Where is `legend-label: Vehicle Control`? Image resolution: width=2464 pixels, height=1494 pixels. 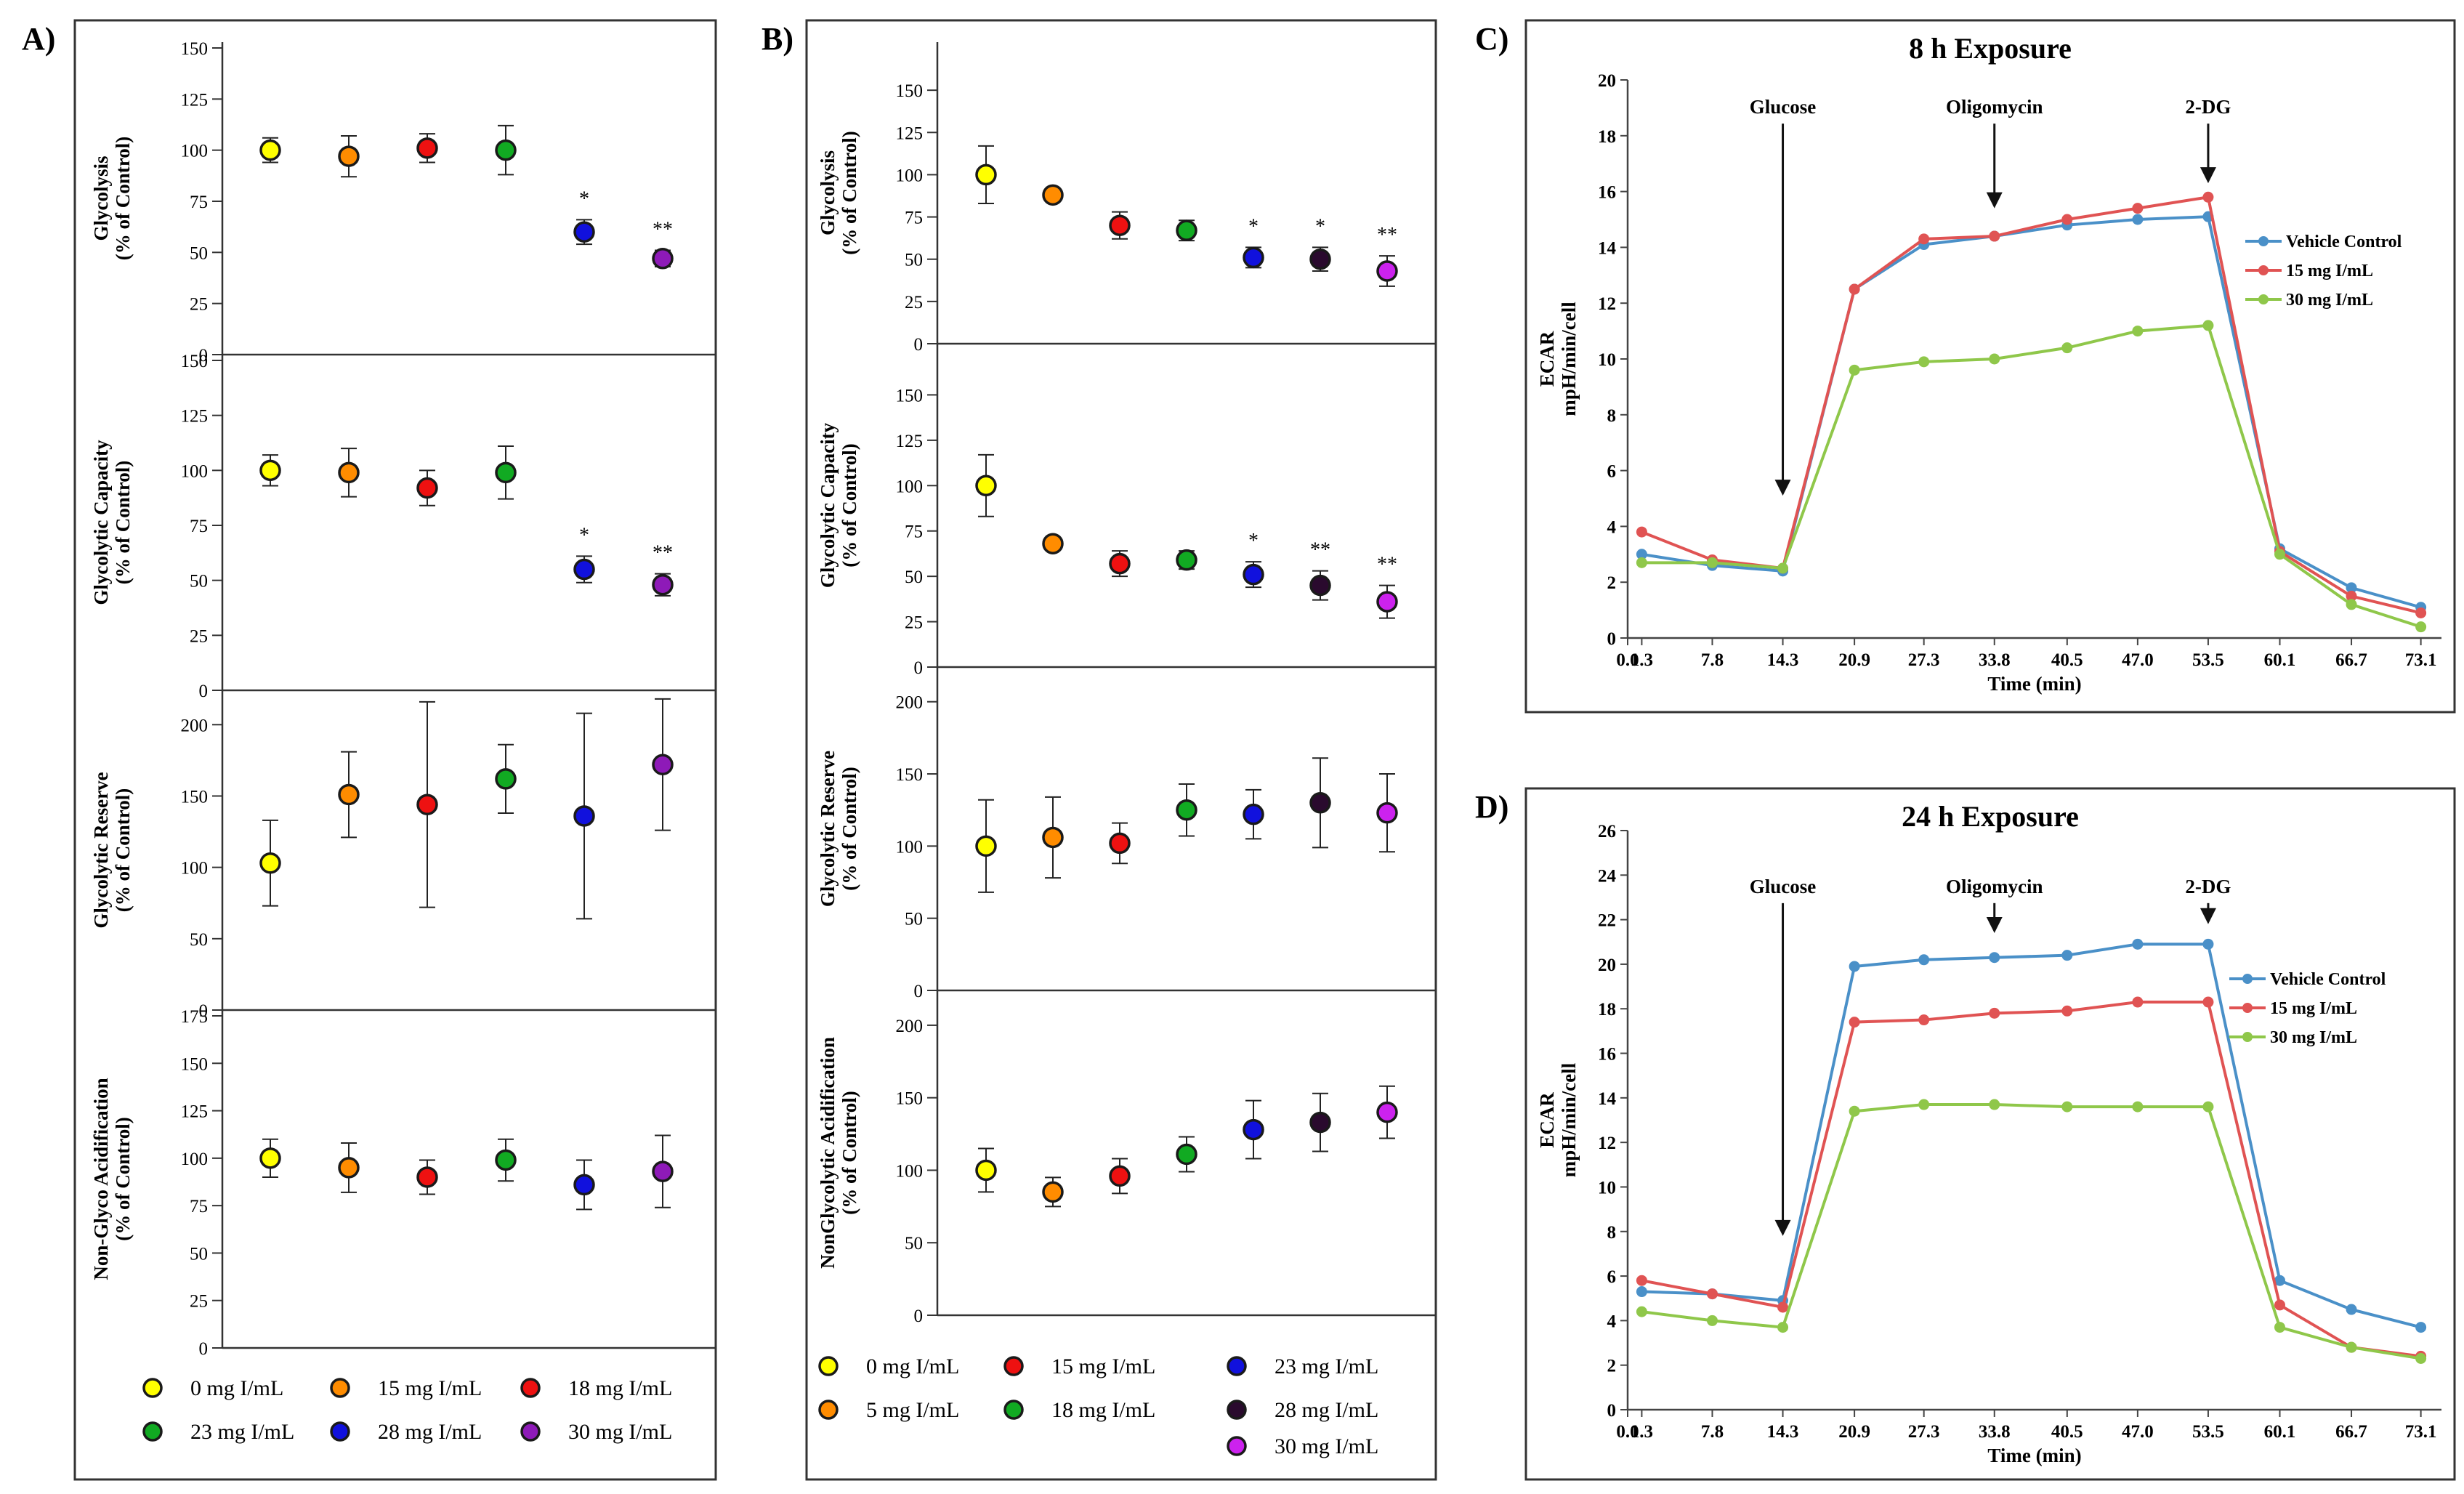
legend-label: Vehicle Control is located at coordinates (2344, 242).